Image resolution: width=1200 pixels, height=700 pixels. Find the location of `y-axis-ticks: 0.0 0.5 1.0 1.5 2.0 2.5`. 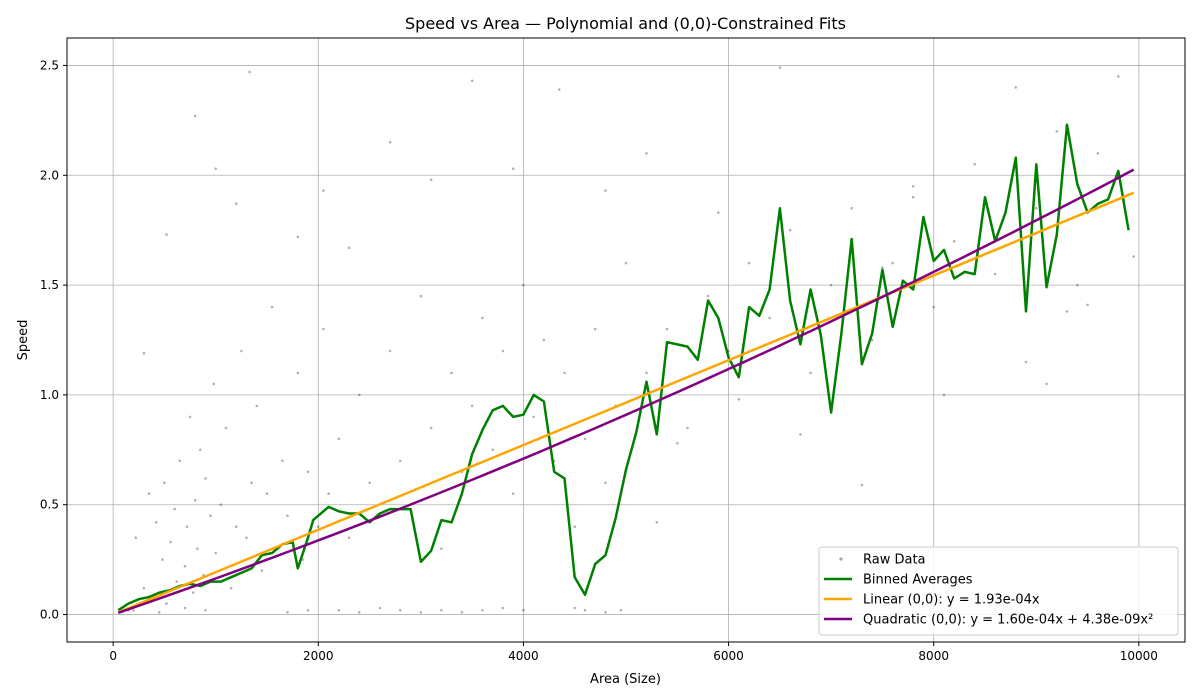

y-axis-ticks: 0.0 0.5 1.0 1.5 2.0 2.5 is located at coordinates (53, 340).